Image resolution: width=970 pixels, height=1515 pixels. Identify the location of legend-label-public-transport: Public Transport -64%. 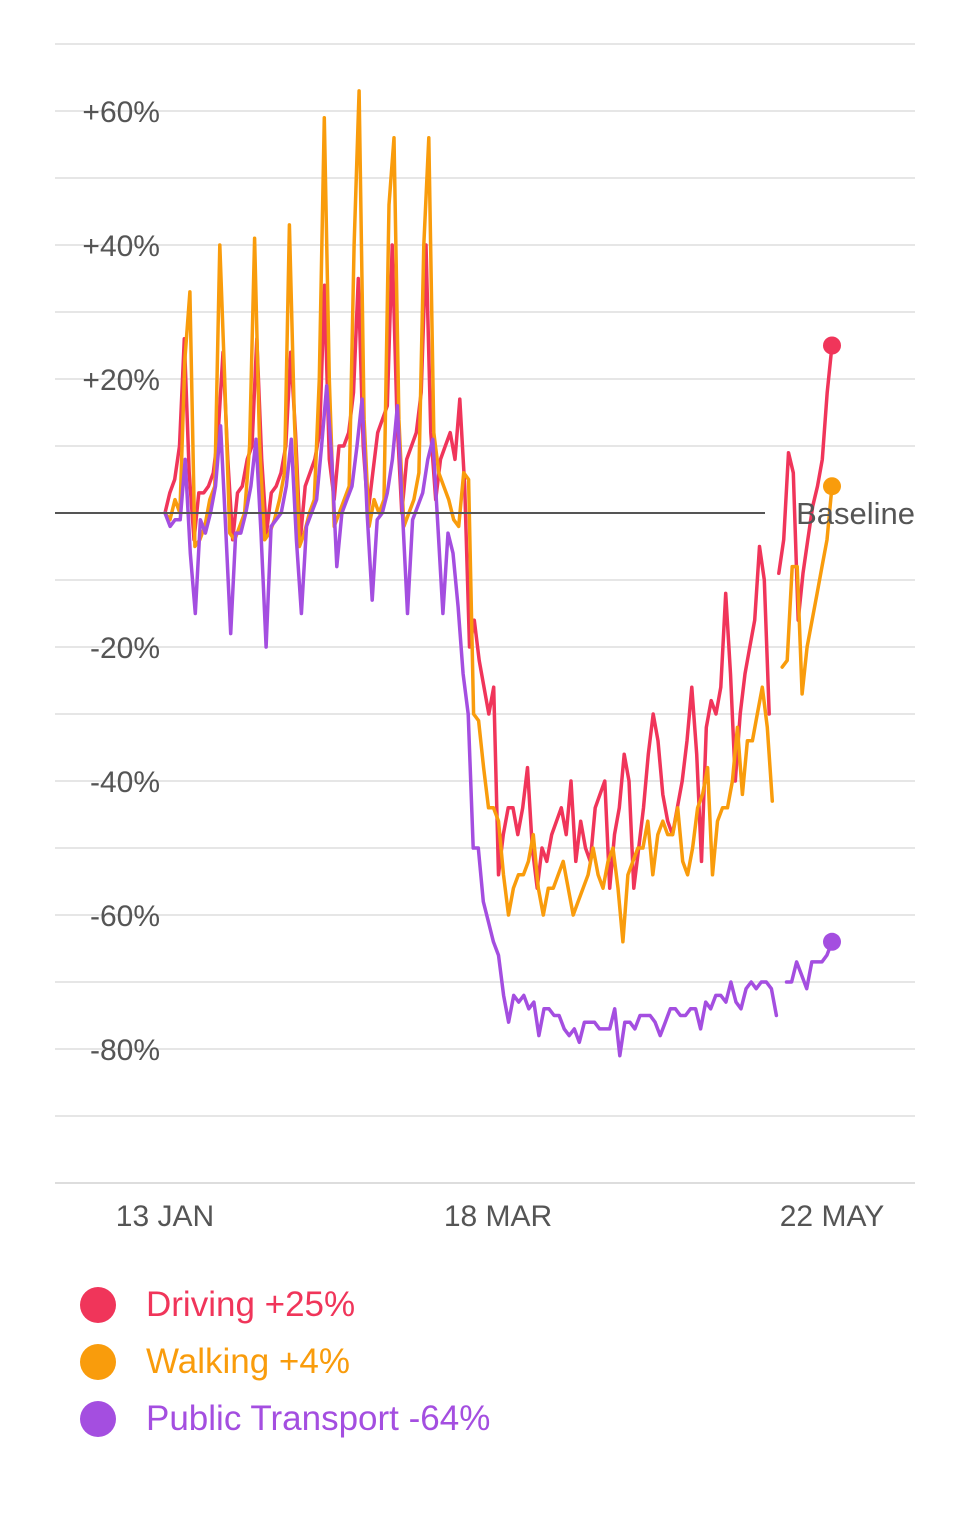
(318, 1418).